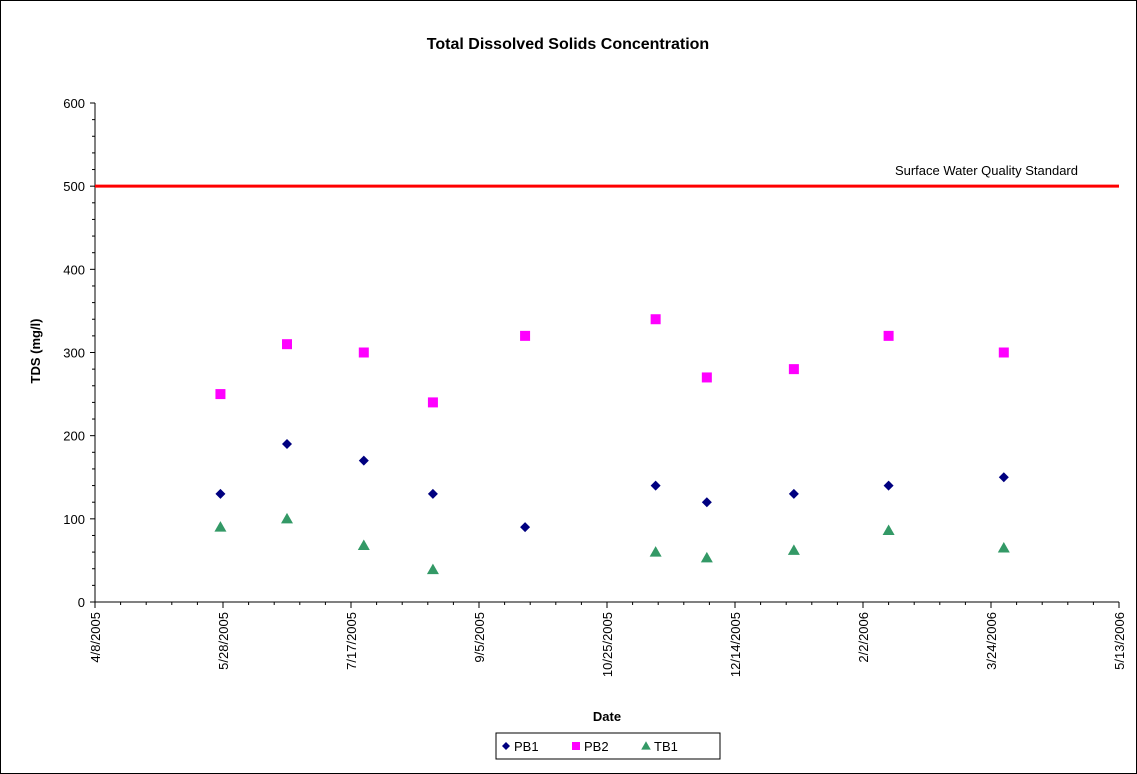 The width and height of the screenshot is (1137, 774). I want to click on x-tick-label: 4/8/2005, so click(95, 637).